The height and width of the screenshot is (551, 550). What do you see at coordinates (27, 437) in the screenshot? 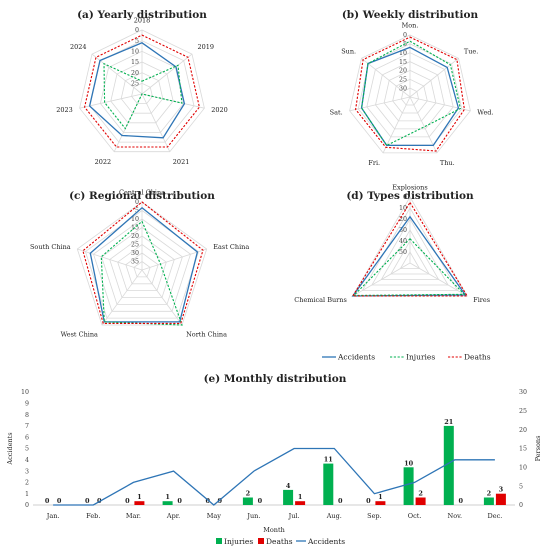
I see `y-tick-label: 6` at bounding box center [27, 437].